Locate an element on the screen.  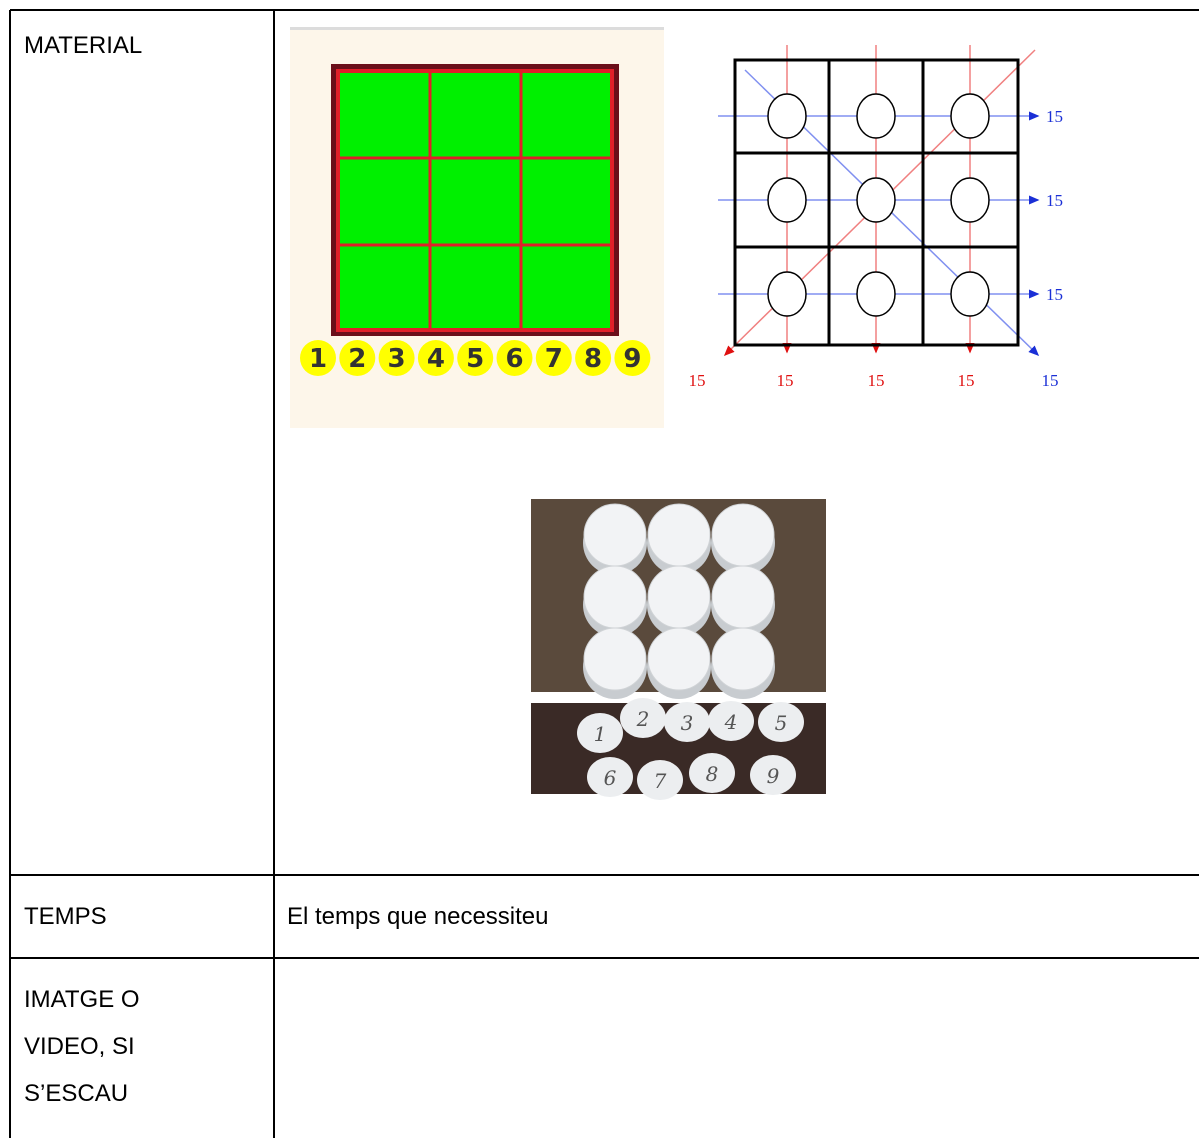
badge-number: 5 is located at coordinates (475, 359).